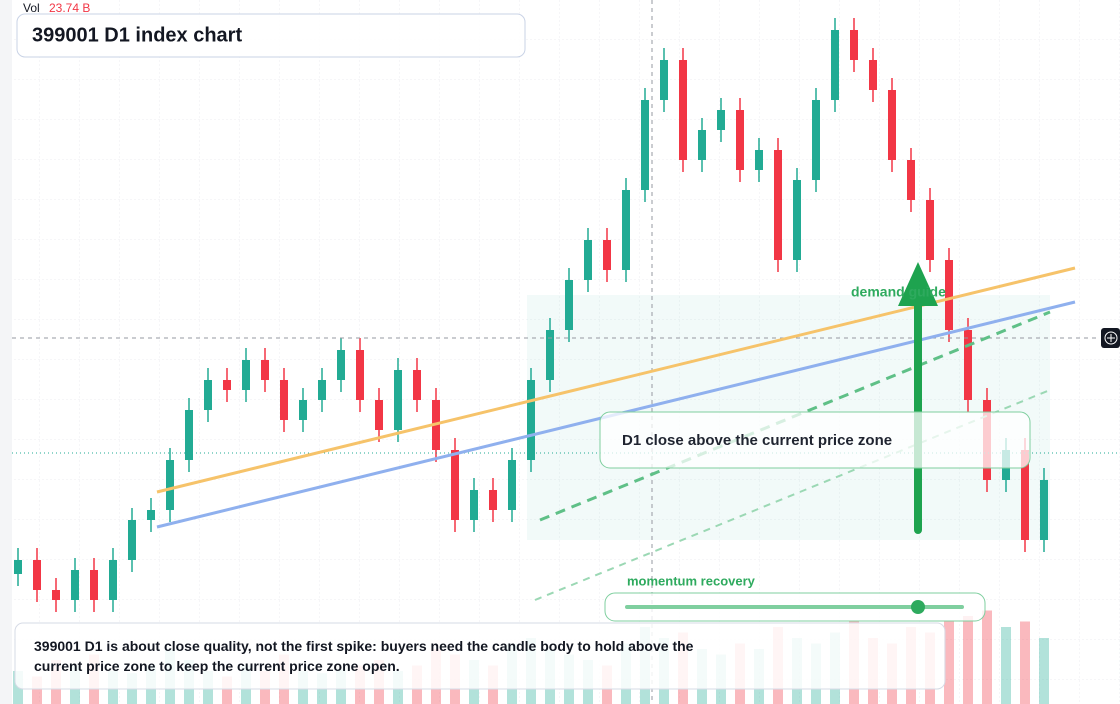 The width and height of the screenshot is (1120, 704). What do you see at coordinates (6, 352) in the screenshot?
I see `left-edge` at bounding box center [6, 352].